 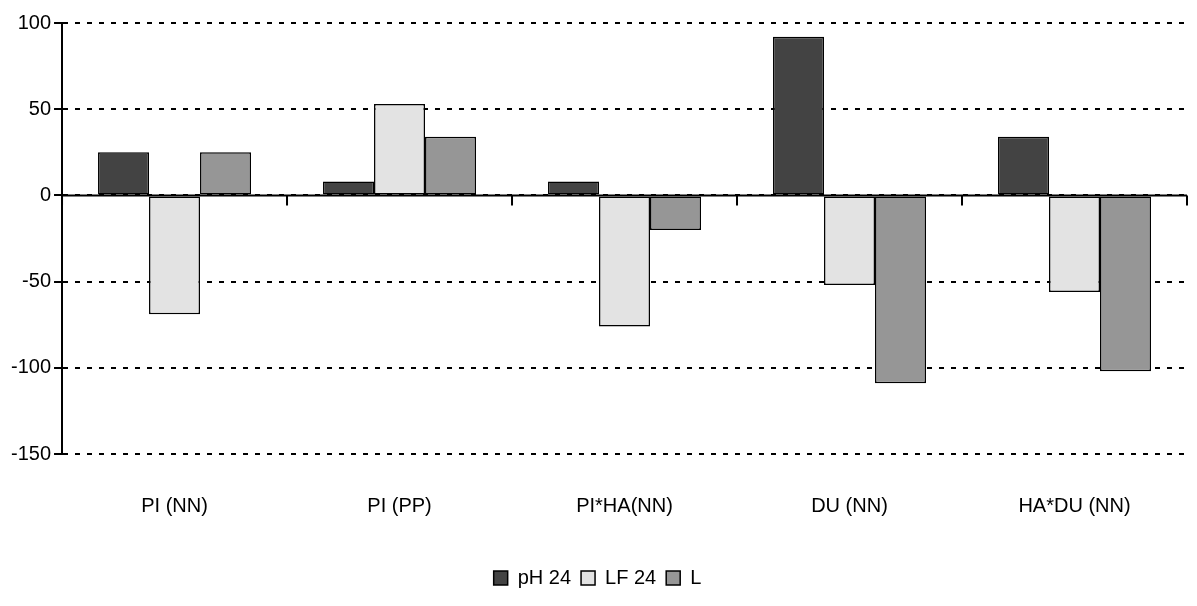 What do you see at coordinates (37, 280) in the screenshot?
I see `y-tick-label: -50` at bounding box center [37, 280].